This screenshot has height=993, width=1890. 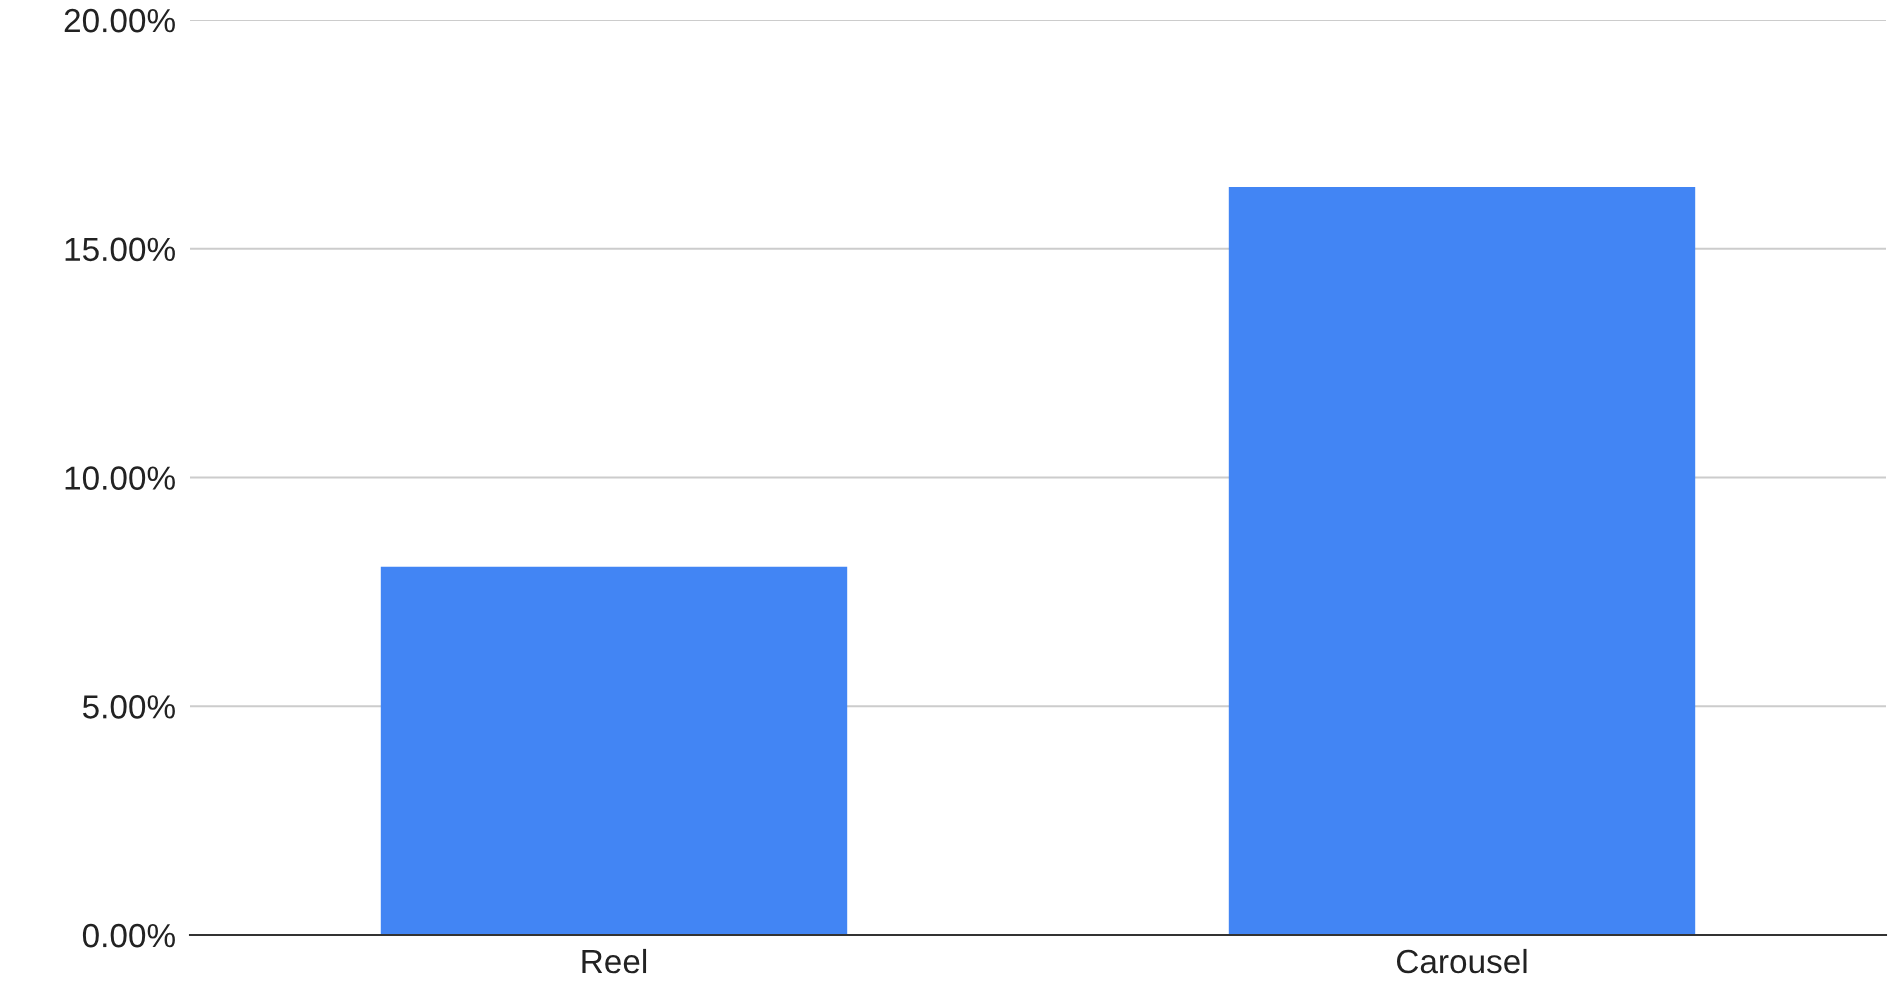 What do you see at coordinates (128, 935) in the screenshot?
I see `y-tick-label: 0.00%` at bounding box center [128, 935].